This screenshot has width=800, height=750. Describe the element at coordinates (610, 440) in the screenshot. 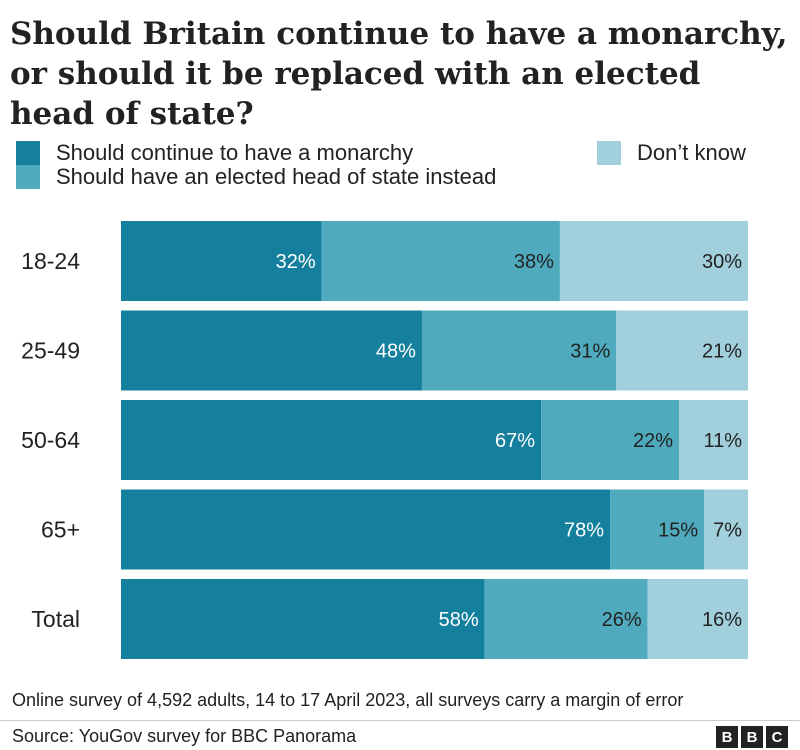

I see `bar-segment-50-64-s1` at that location.